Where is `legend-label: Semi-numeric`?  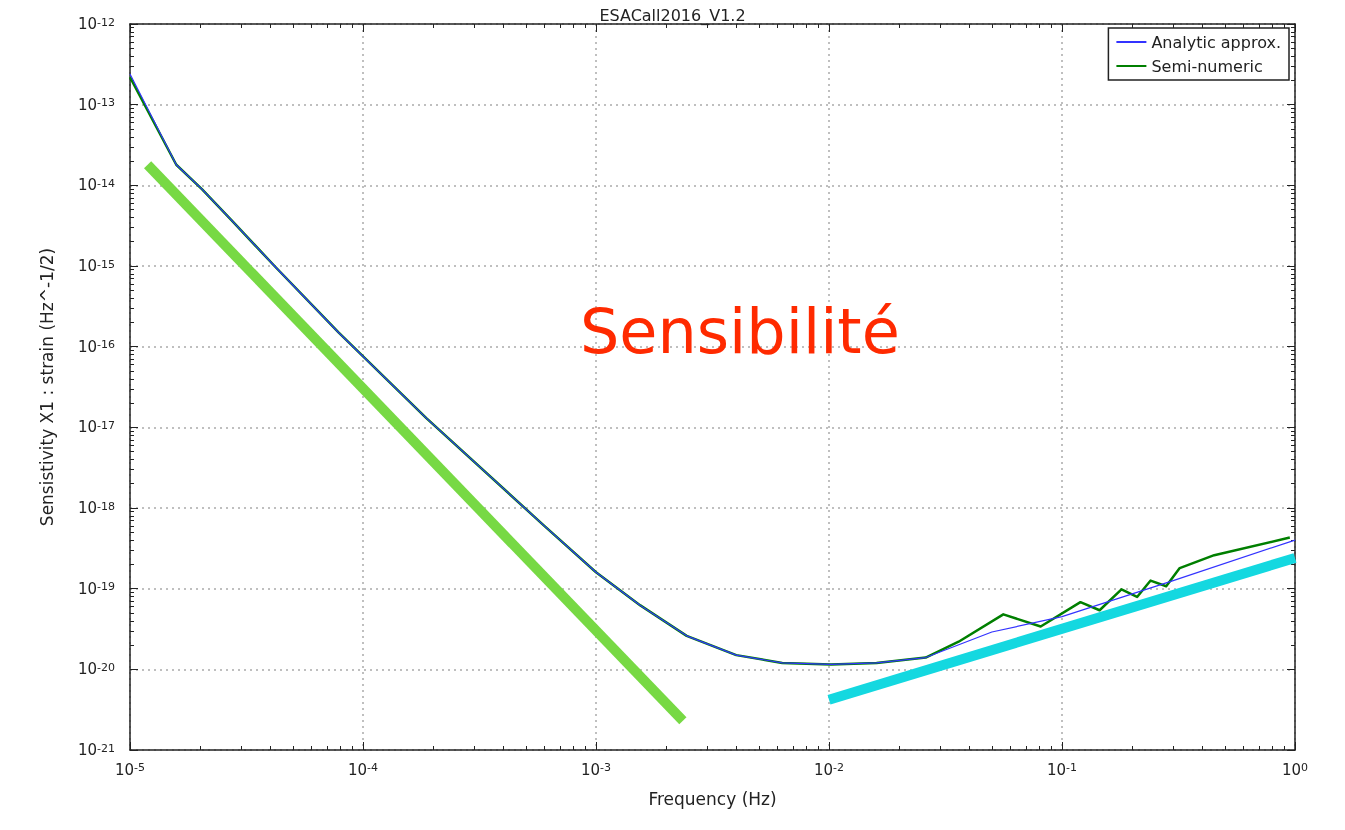 legend-label: Semi-numeric is located at coordinates (1207, 66).